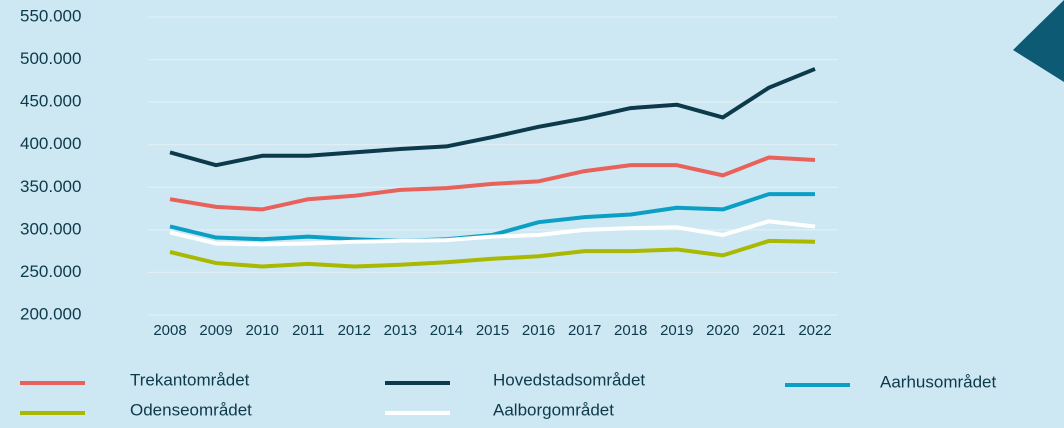  I want to click on x-tick-label: 2013, so click(400, 330).